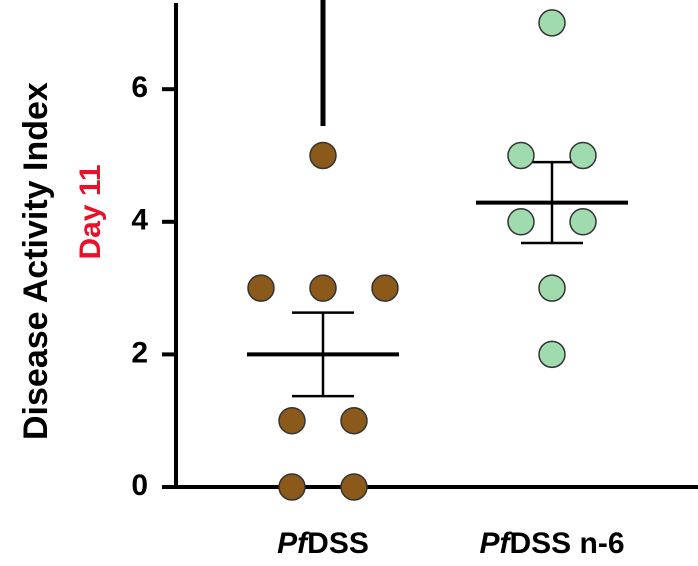  I want to click on error-bar, so click(323, 354).